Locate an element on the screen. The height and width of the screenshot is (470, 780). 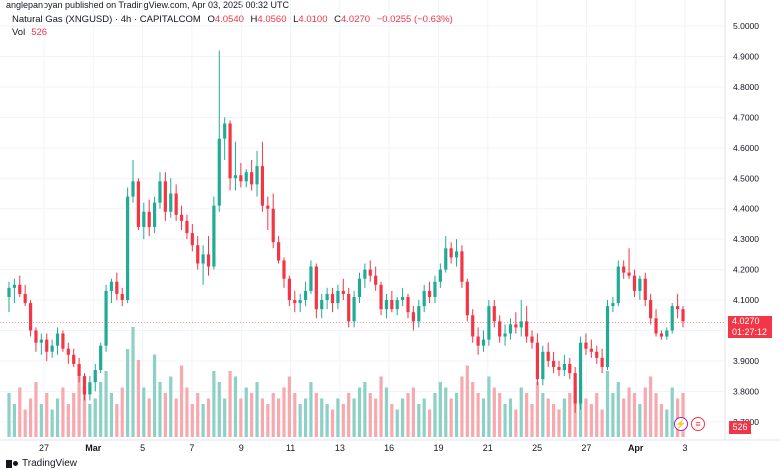
close-label: C is located at coordinates (337, 19).